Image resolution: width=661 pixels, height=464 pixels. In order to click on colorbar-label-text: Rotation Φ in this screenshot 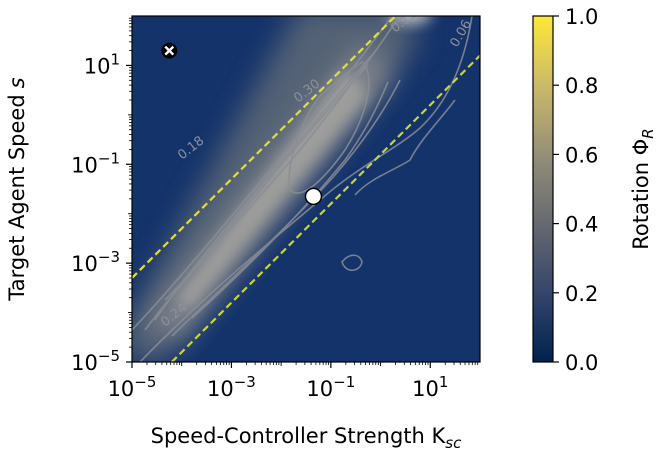, I will do `click(641, 194)`.